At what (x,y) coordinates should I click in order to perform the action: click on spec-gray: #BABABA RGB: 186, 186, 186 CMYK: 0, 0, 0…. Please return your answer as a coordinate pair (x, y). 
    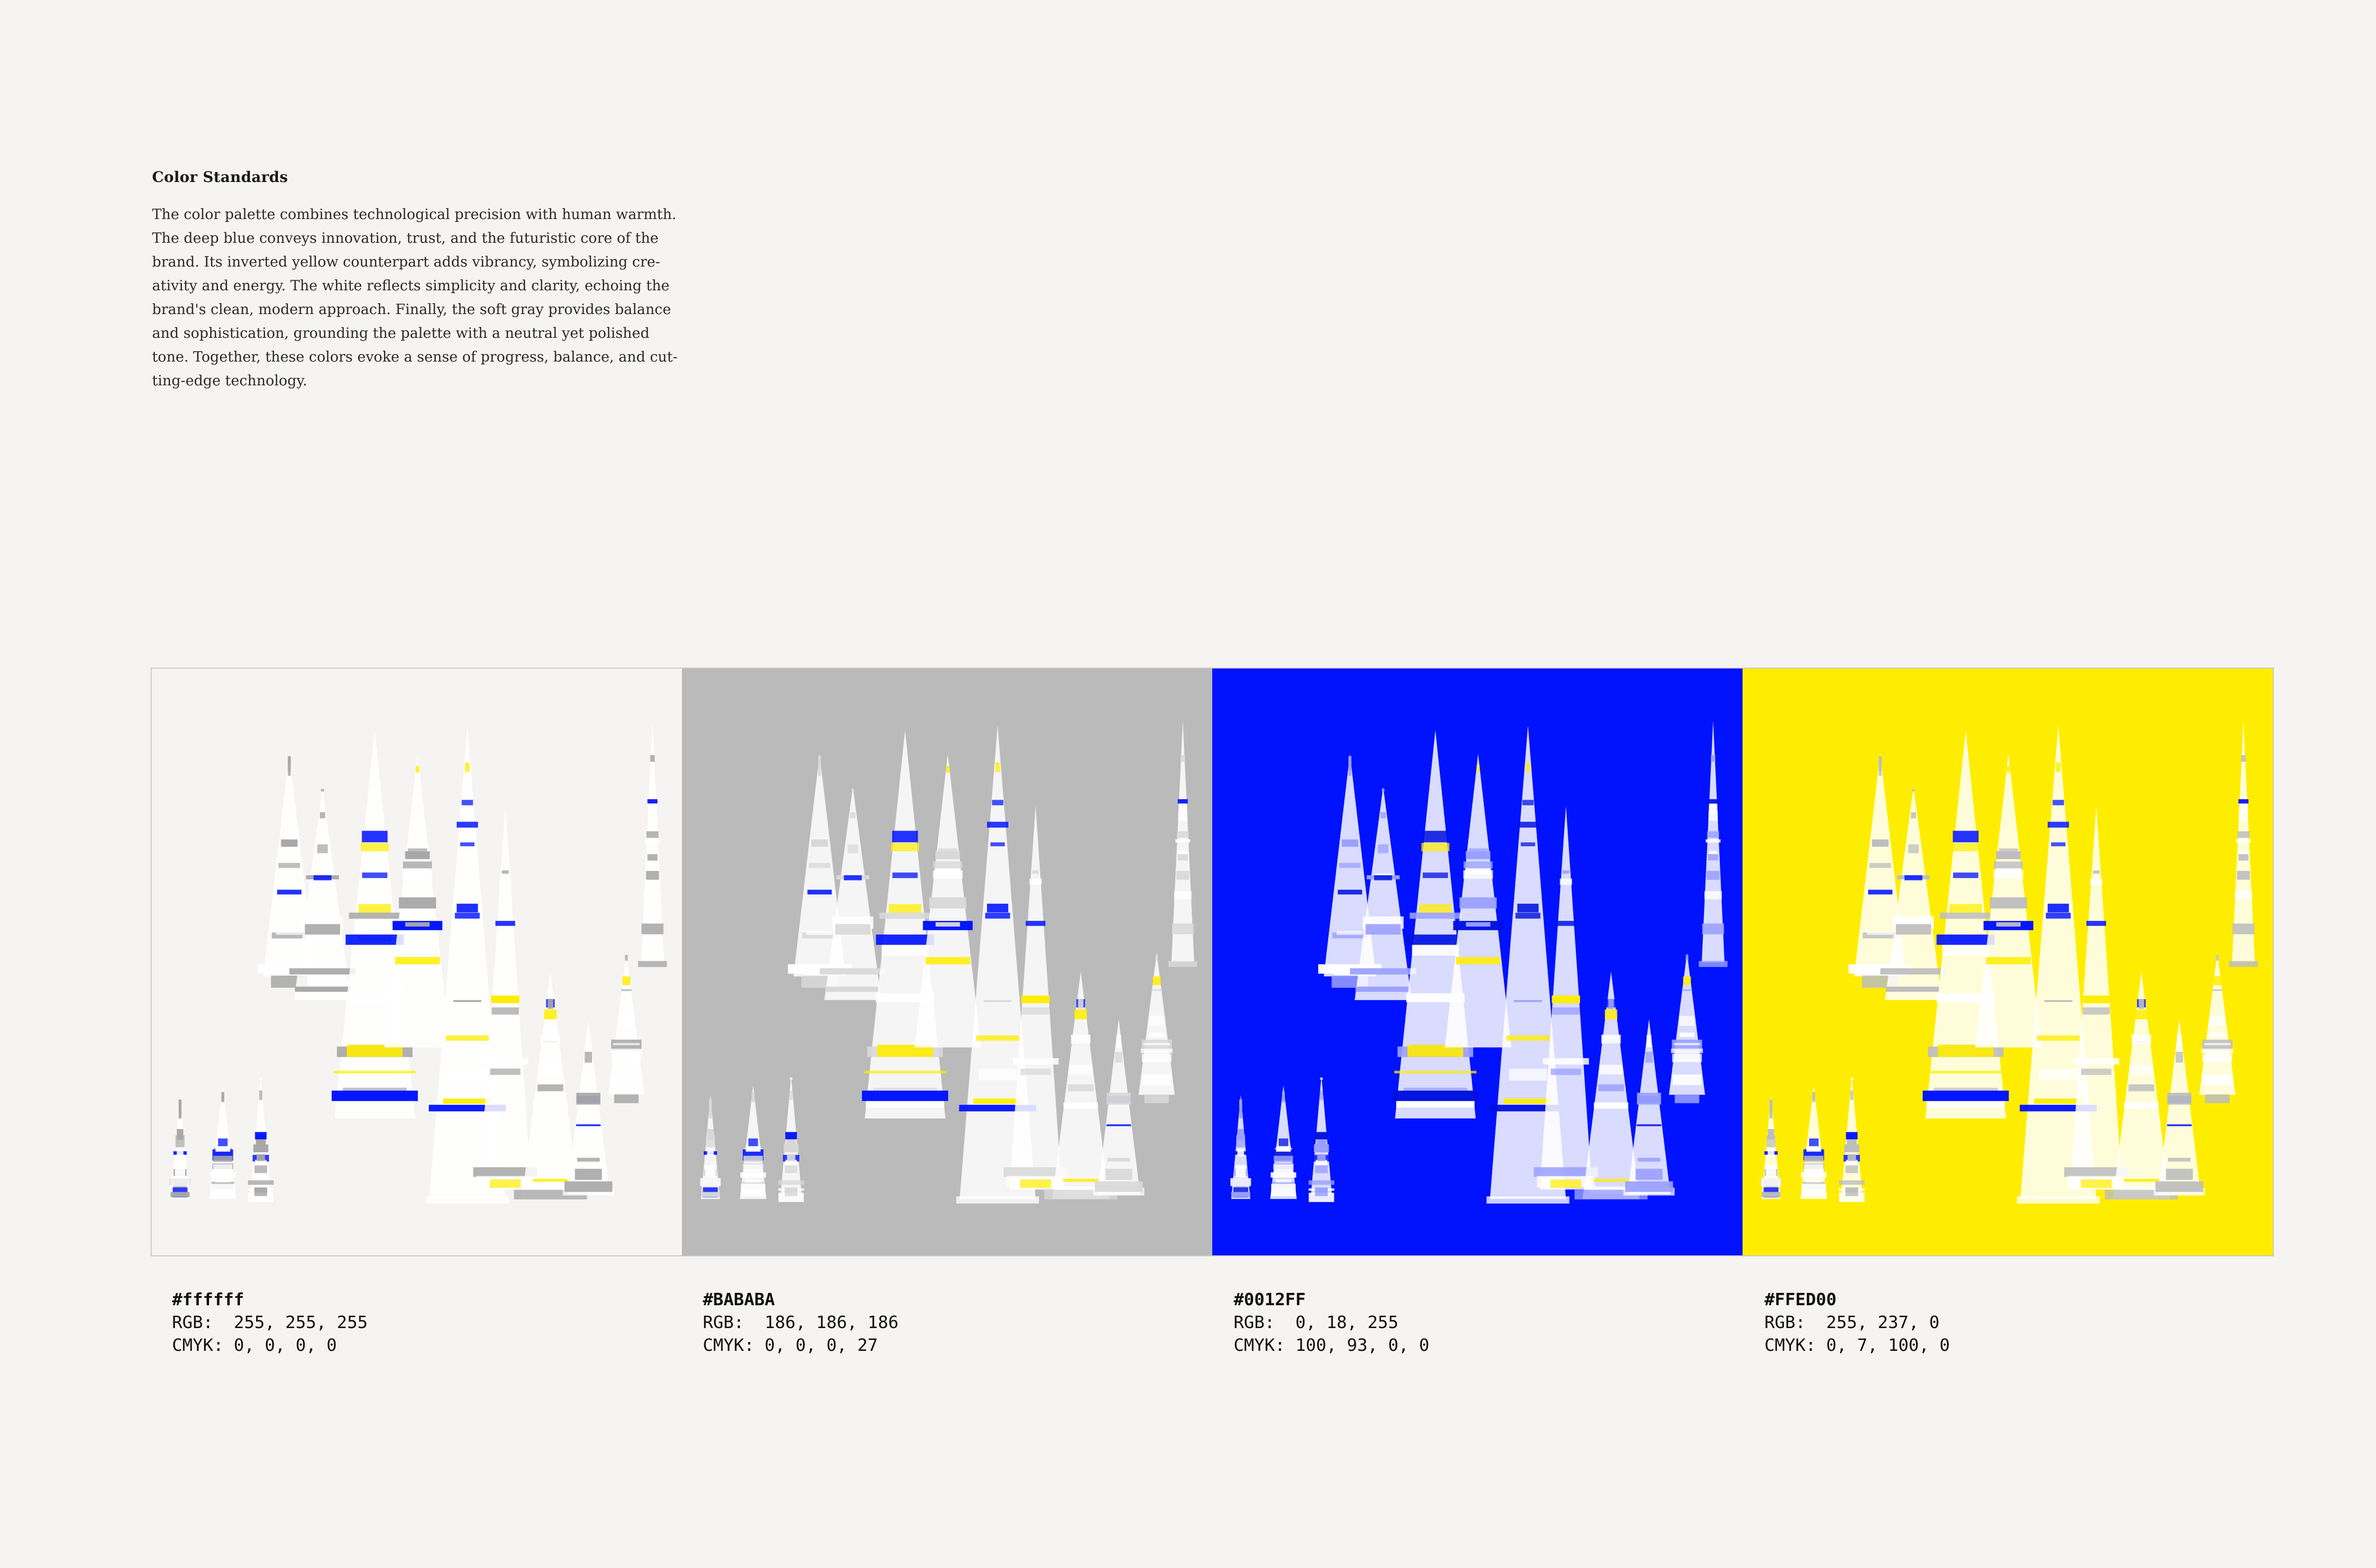
    Looking at the image, I should click on (946, 1323).